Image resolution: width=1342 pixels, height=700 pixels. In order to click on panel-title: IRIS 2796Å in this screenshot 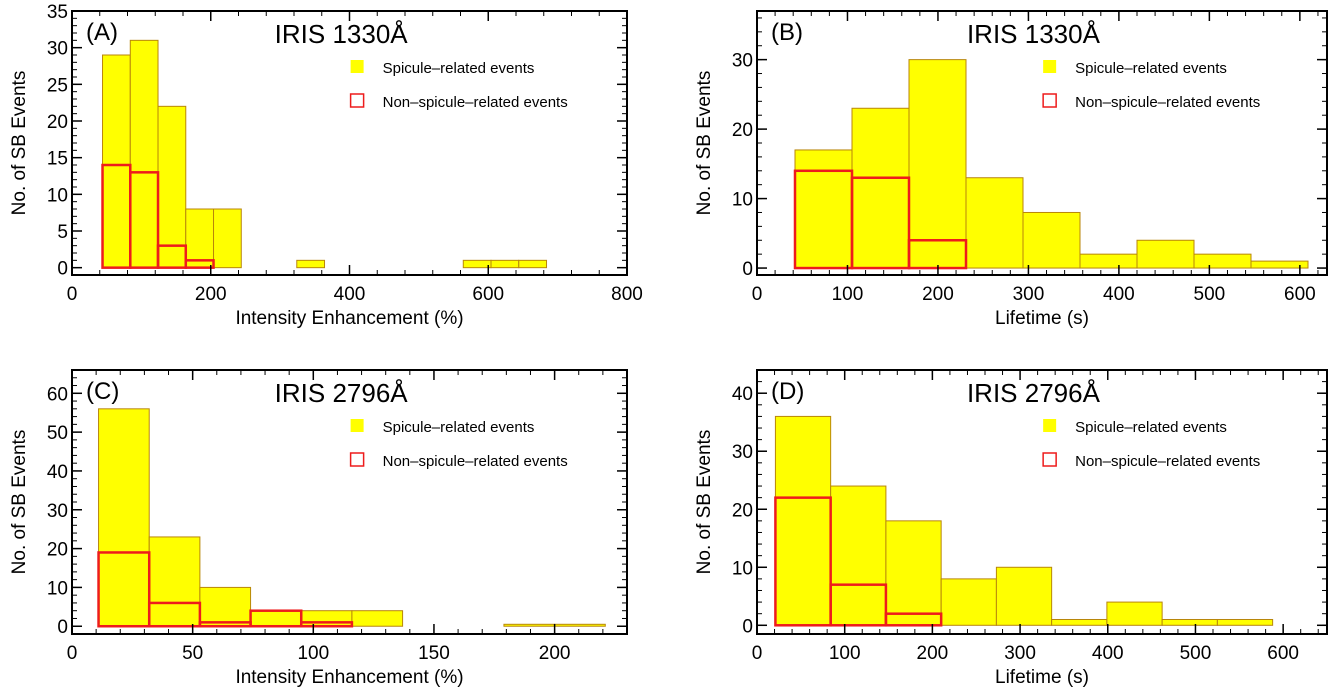, I will do `click(1034, 393)`.